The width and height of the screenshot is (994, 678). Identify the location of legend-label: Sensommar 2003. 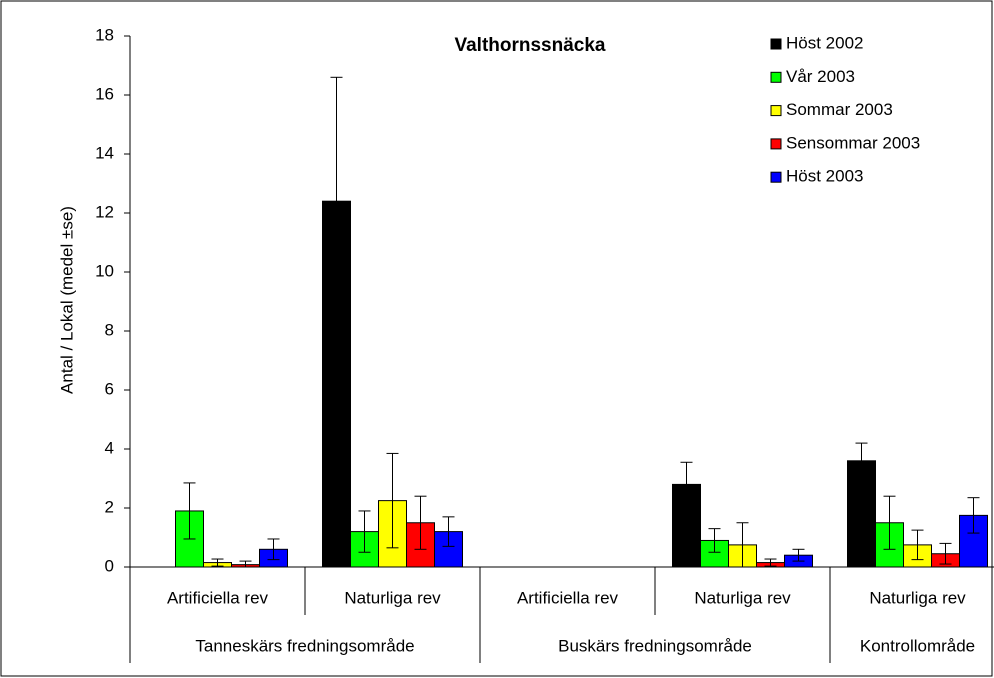
(853, 142).